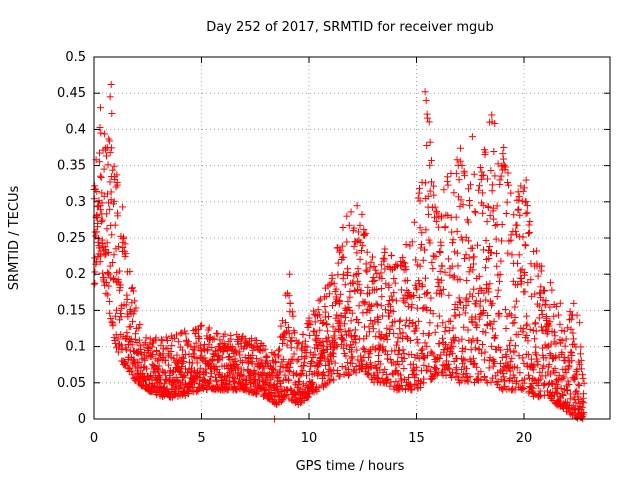 The image size is (640, 480). Describe the element at coordinates (71, 93) in the screenshot. I see `y-tick-label: 0.45` at that location.